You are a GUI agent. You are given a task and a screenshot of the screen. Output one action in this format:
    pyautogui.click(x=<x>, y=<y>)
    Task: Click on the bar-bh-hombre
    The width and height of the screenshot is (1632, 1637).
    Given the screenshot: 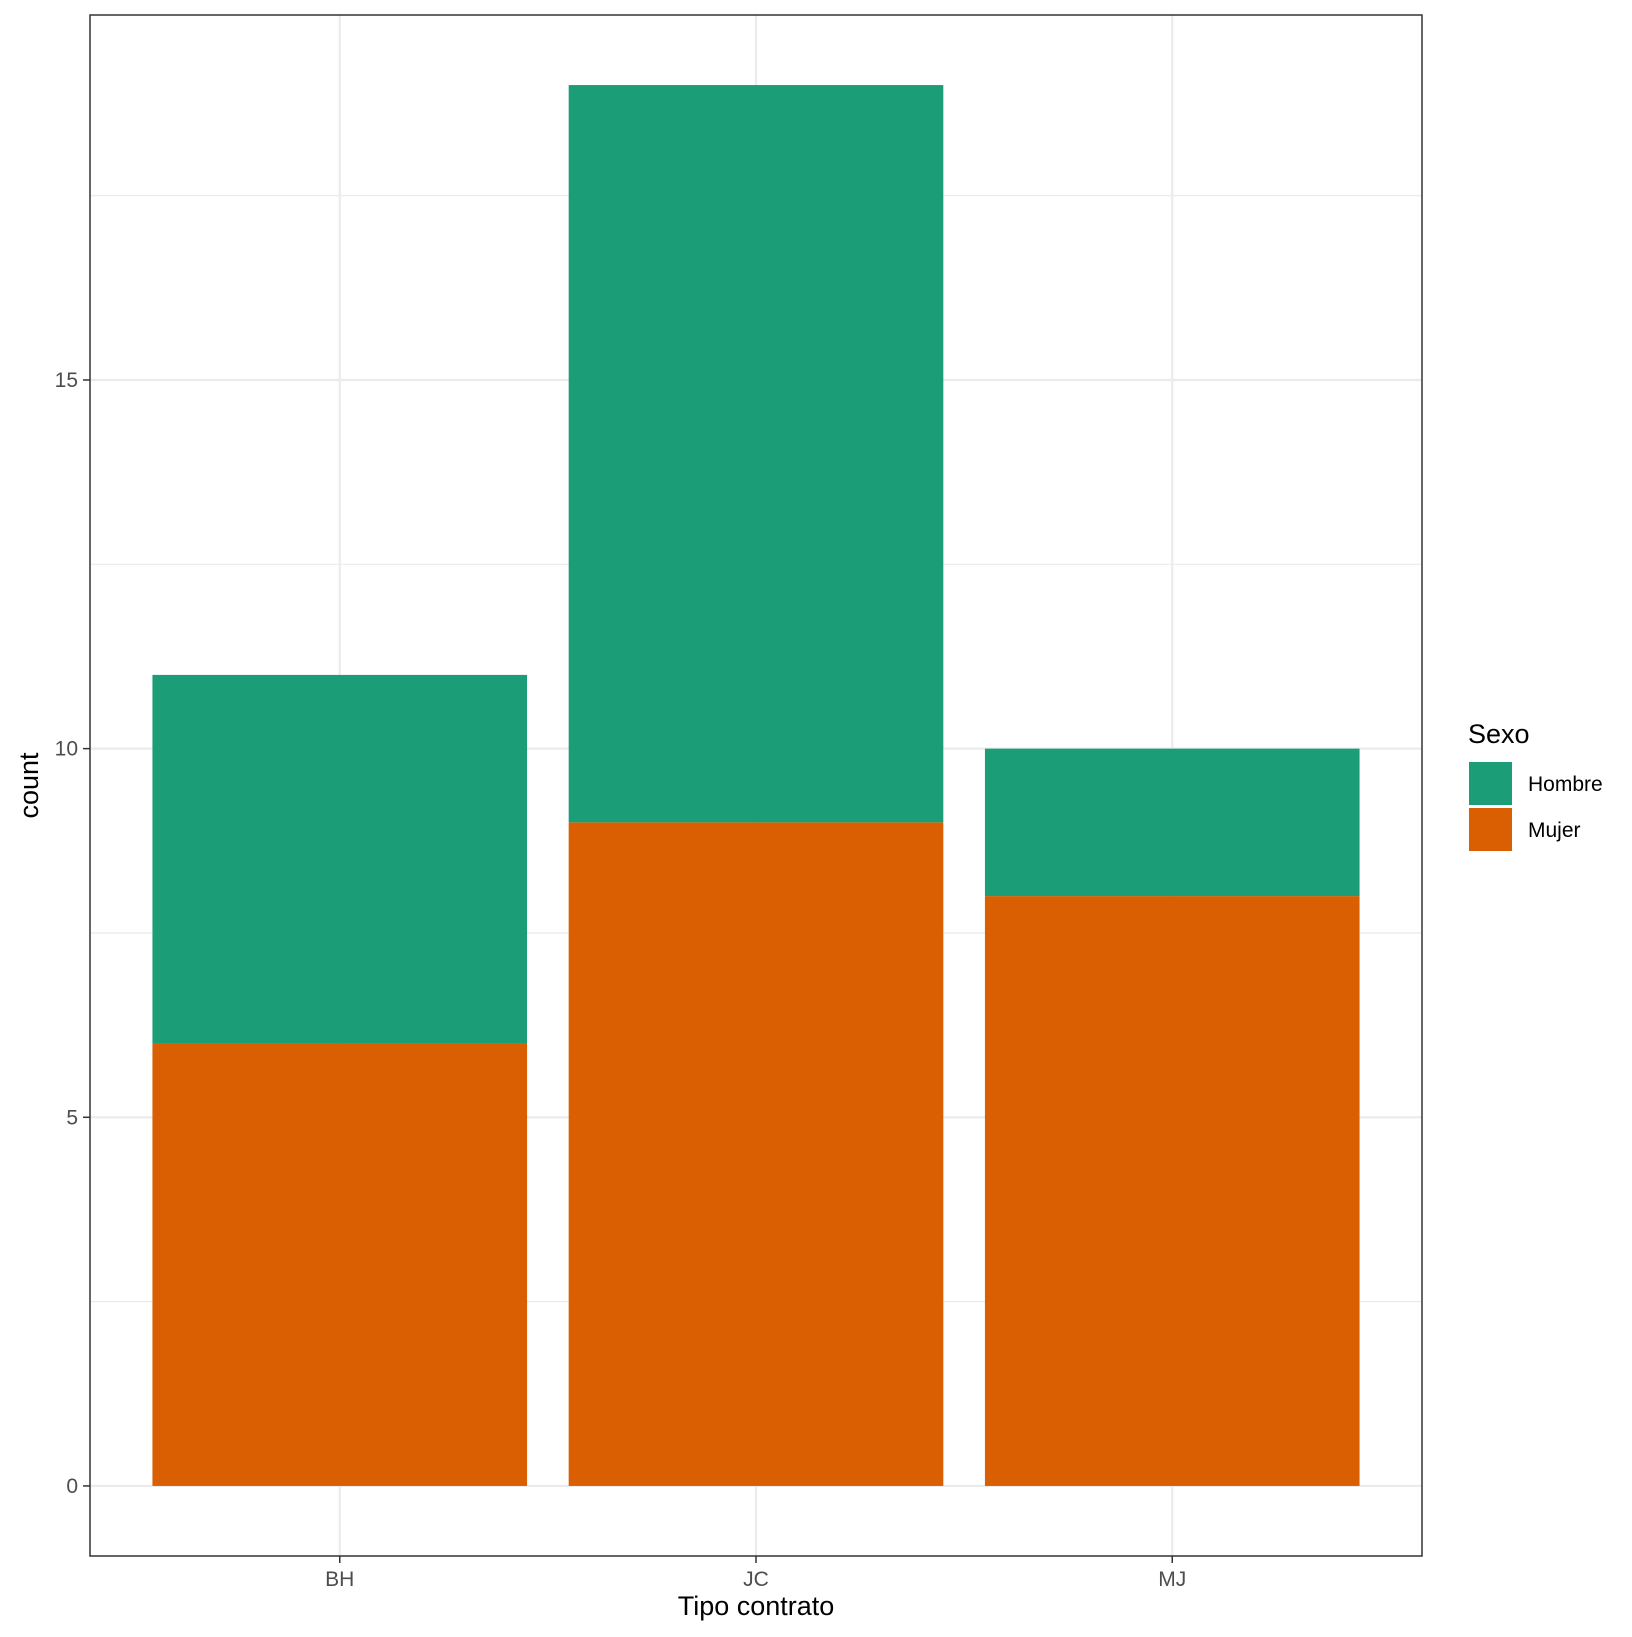 What is the action you would take?
    pyautogui.click(x=340, y=859)
    